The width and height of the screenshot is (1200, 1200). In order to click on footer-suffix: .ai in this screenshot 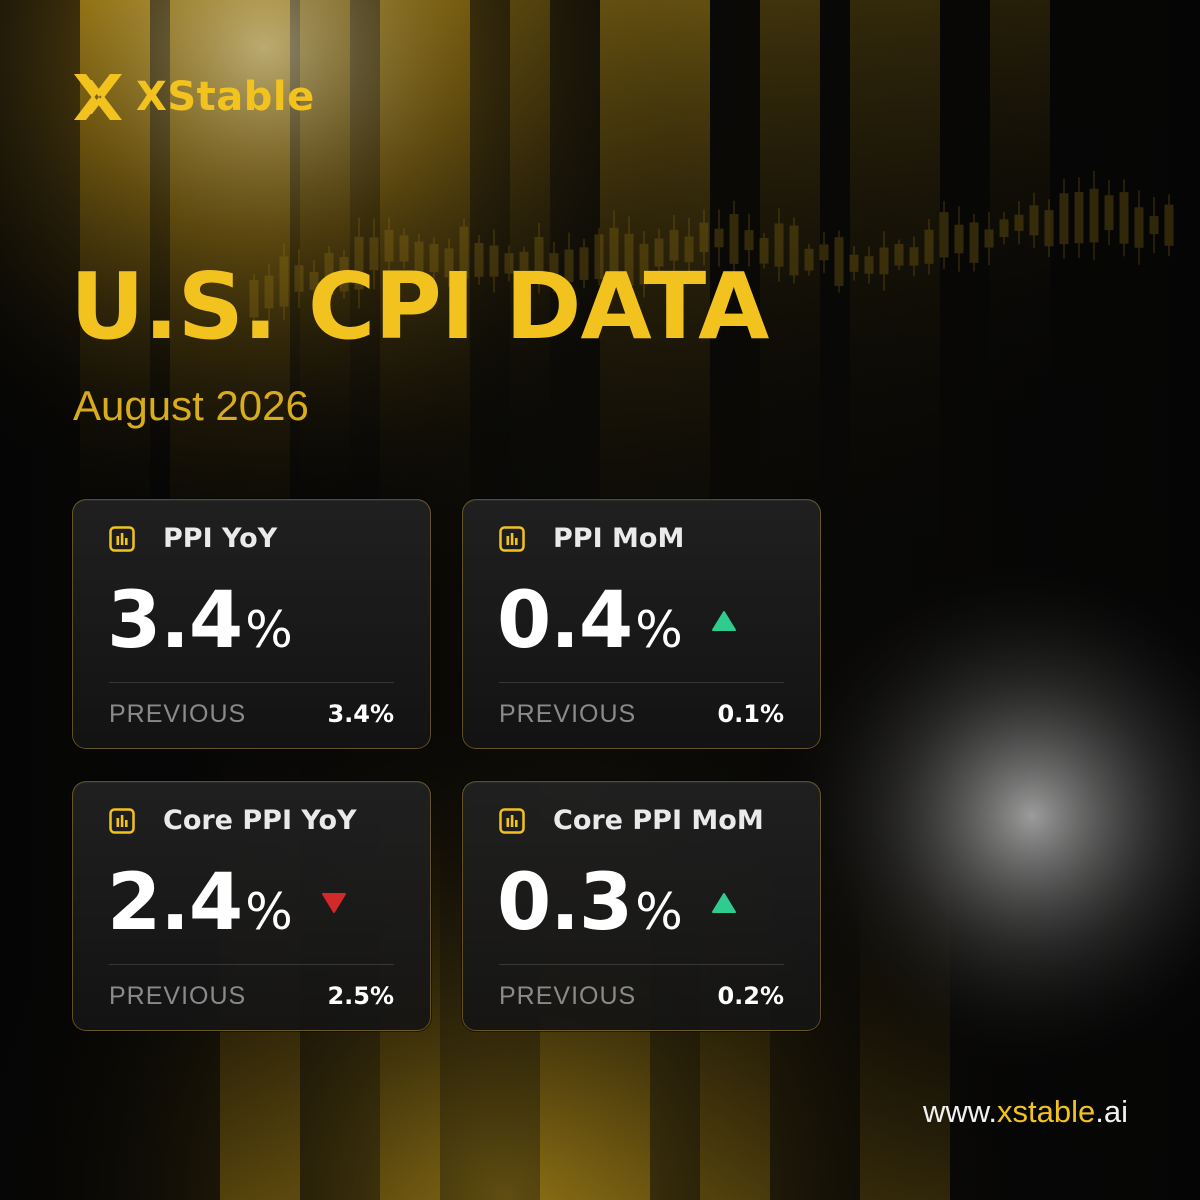, I will do `click(1111, 1111)`.